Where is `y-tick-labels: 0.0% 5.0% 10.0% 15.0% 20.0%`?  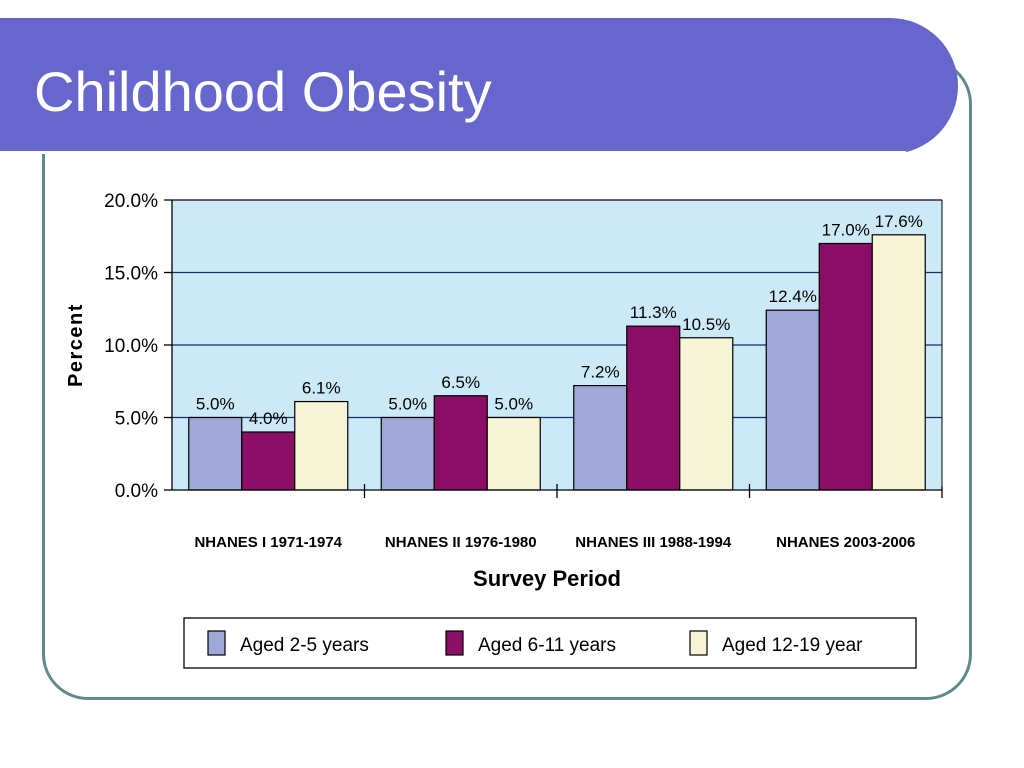
y-tick-labels: 0.0% 5.0% 10.0% 15.0% 20.0% is located at coordinates (131, 346).